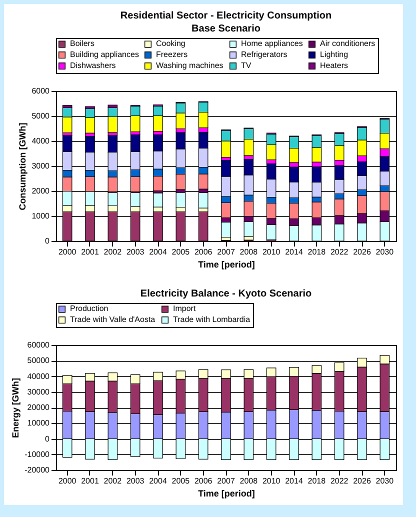  What do you see at coordinates (264, 54) in the screenshot?
I see `legend-label: Refrigerators` at bounding box center [264, 54].